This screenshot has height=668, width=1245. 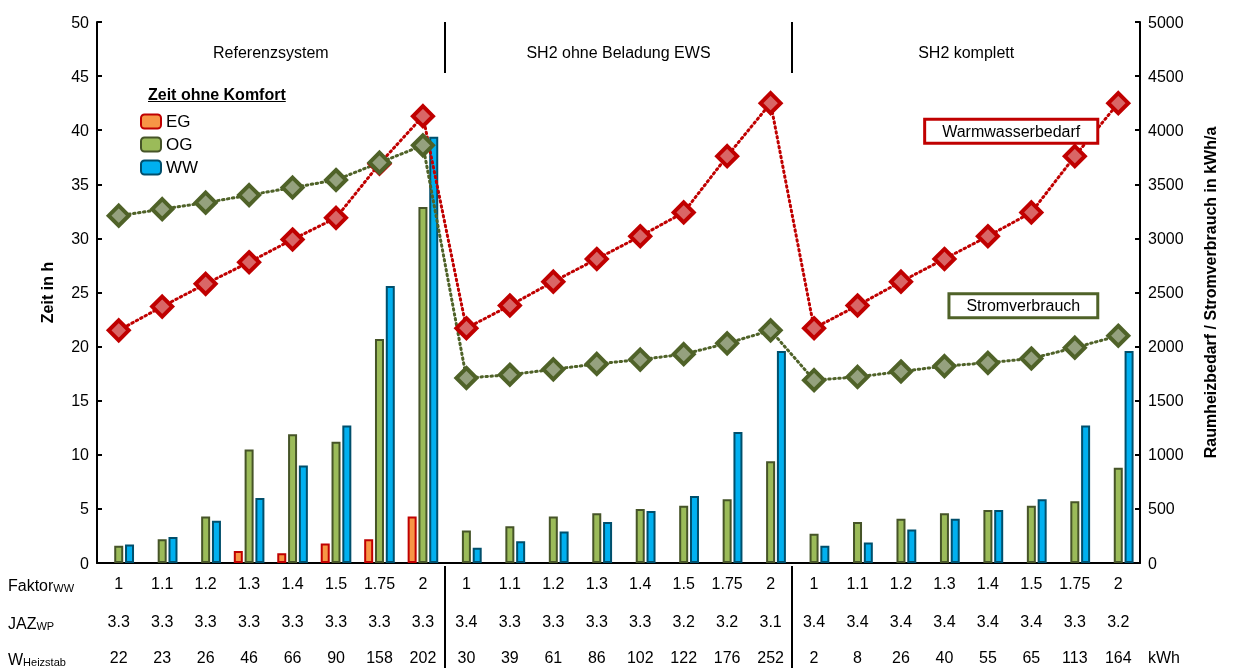 I want to click on x-tick-label: 1.75, so click(x=727, y=583).